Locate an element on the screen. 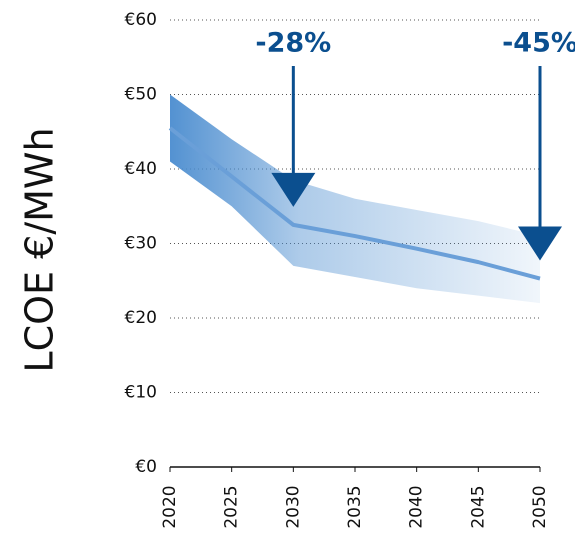 The width and height of the screenshot is (575, 544). x-tick-label: 2050 is located at coordinates (540, 506).